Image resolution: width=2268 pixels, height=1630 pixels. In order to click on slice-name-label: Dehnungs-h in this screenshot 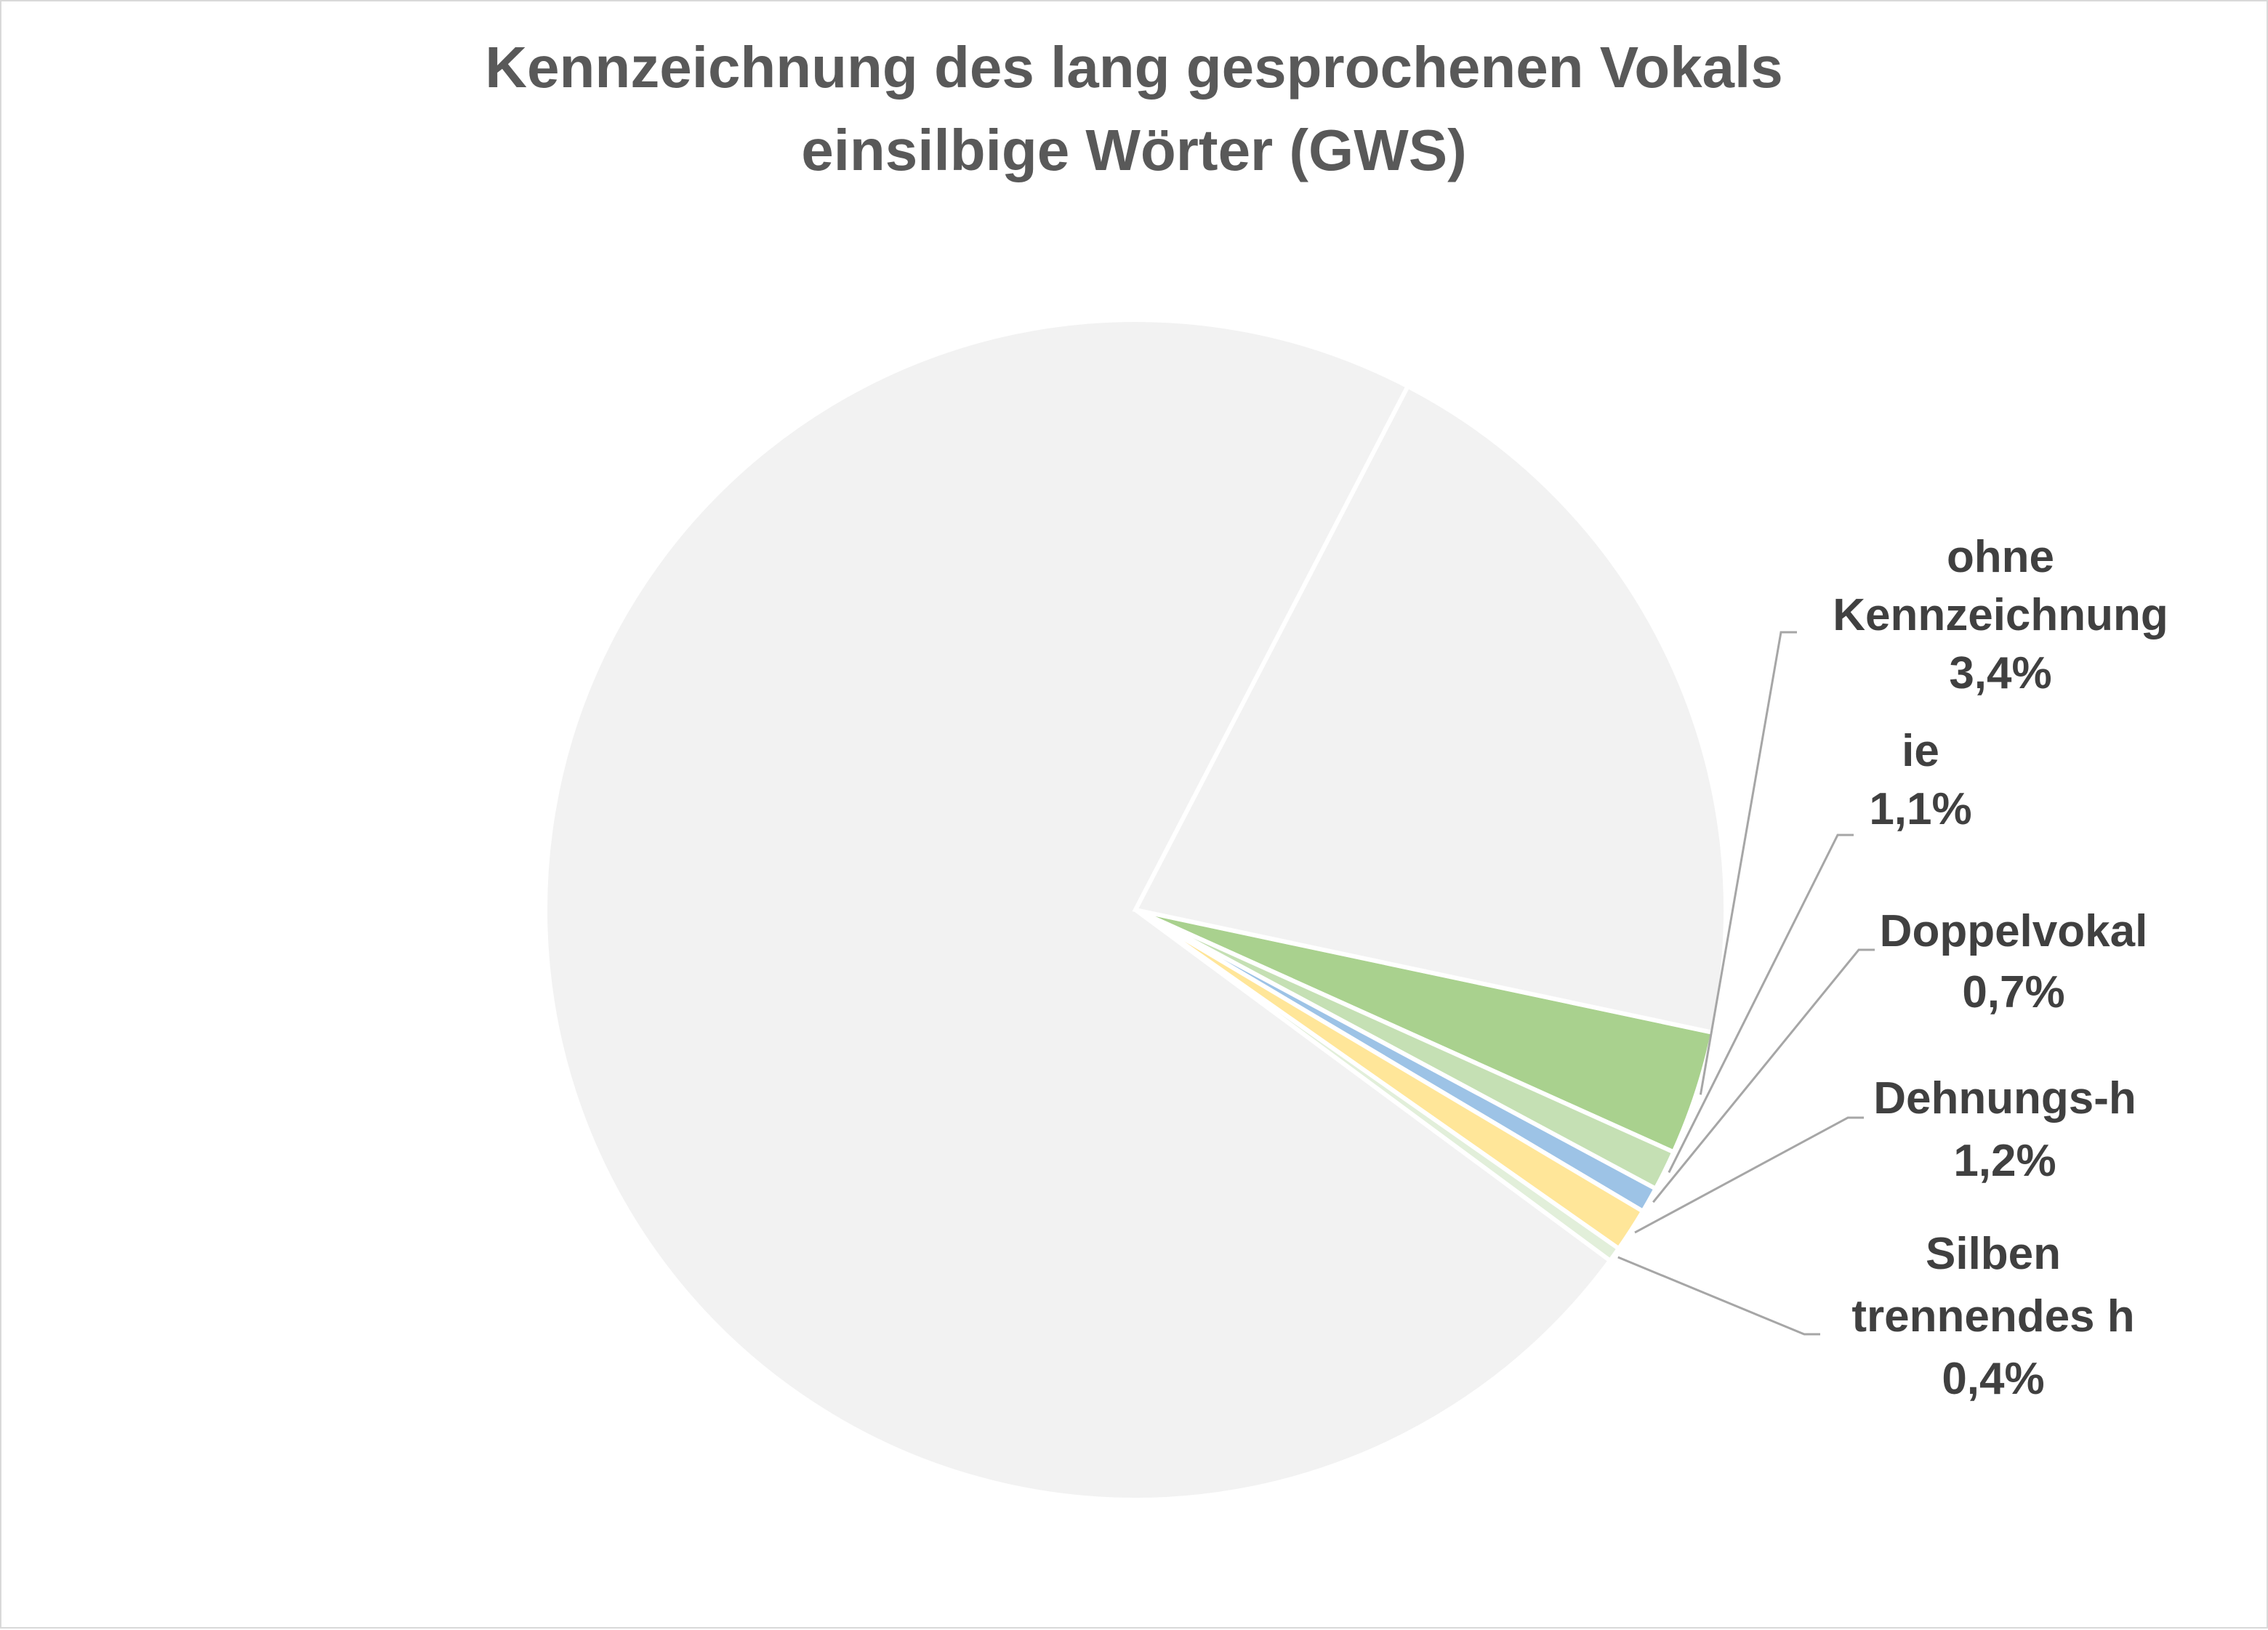, I will do `click(2004, 1098)`.